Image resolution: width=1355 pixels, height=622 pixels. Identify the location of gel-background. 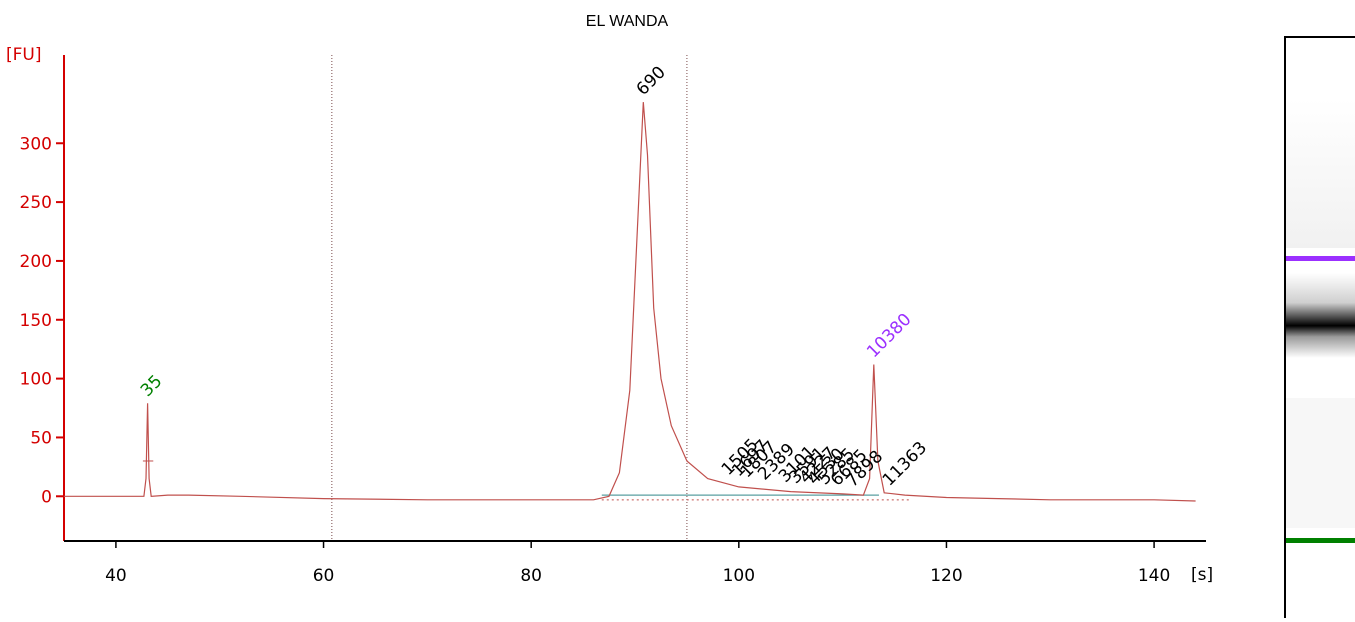
(1320, 173).